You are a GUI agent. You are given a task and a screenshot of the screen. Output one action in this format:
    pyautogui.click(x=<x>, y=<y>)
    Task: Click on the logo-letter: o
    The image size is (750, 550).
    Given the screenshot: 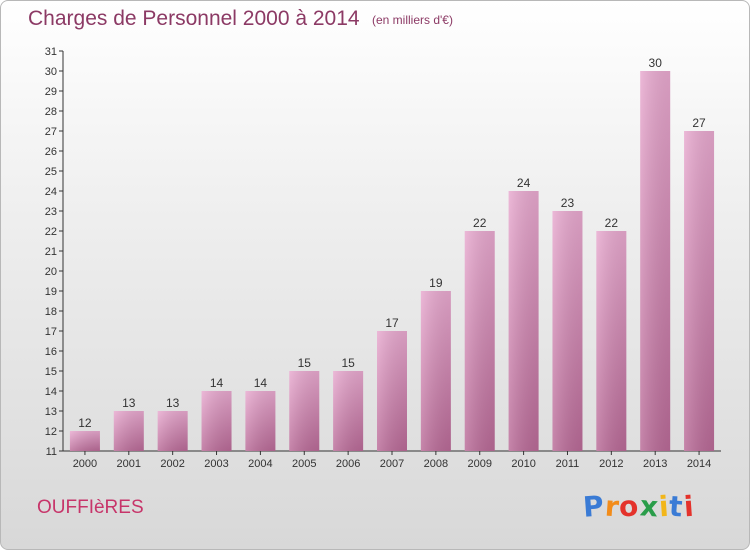 What is the action you would take?
    pyautogui.click(x=629, y=506)
    